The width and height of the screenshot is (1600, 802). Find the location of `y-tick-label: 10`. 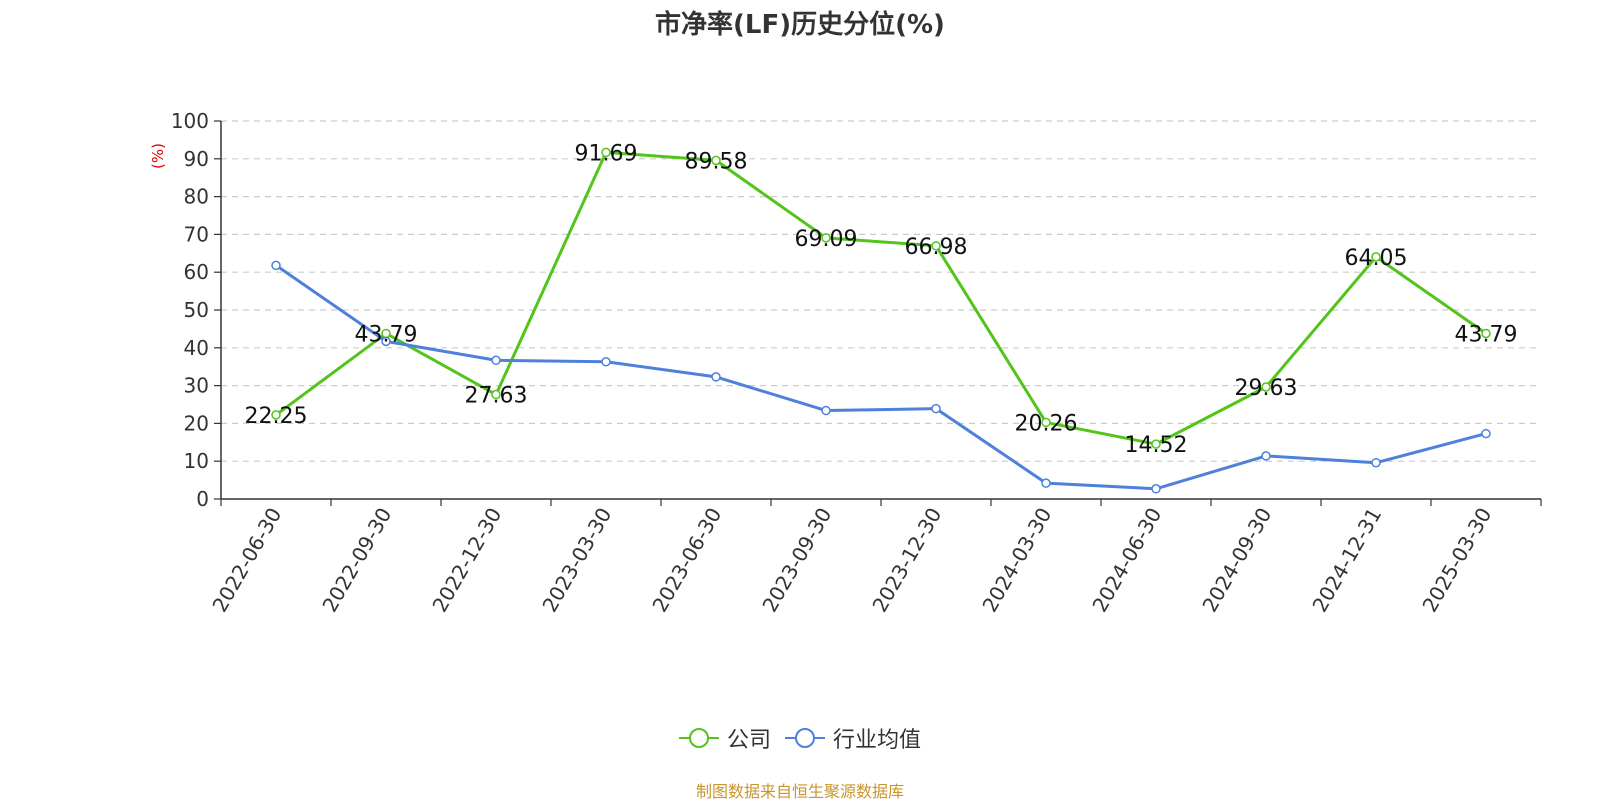

y-tick-label: 10 is located at coordinates (196, 461).